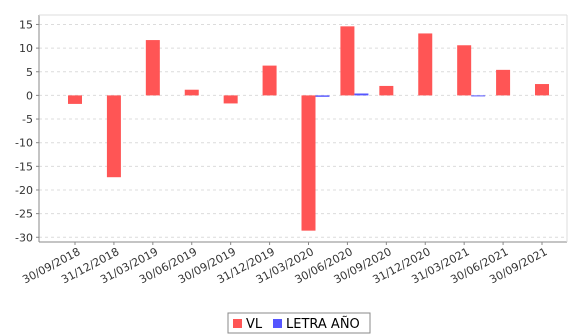 This screenshot has height=334, width=575. I want to click on legend-box, so click(299, 323).